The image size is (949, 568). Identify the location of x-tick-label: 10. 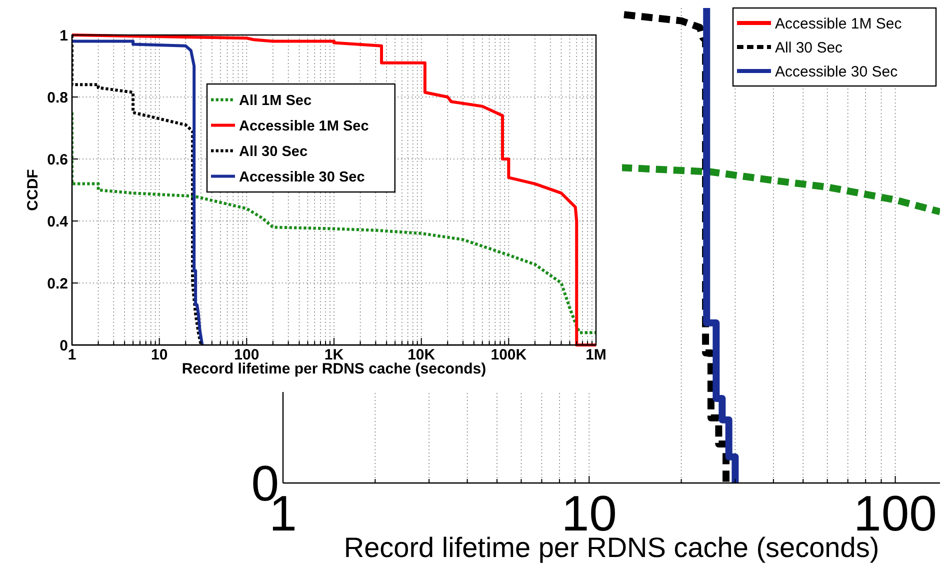
(159, 355).